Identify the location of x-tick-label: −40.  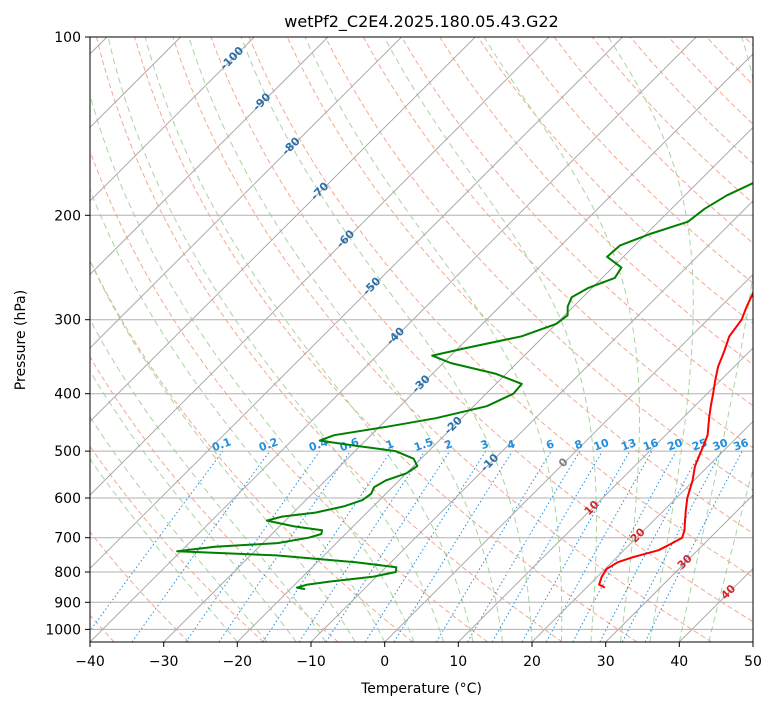
(90, 662).